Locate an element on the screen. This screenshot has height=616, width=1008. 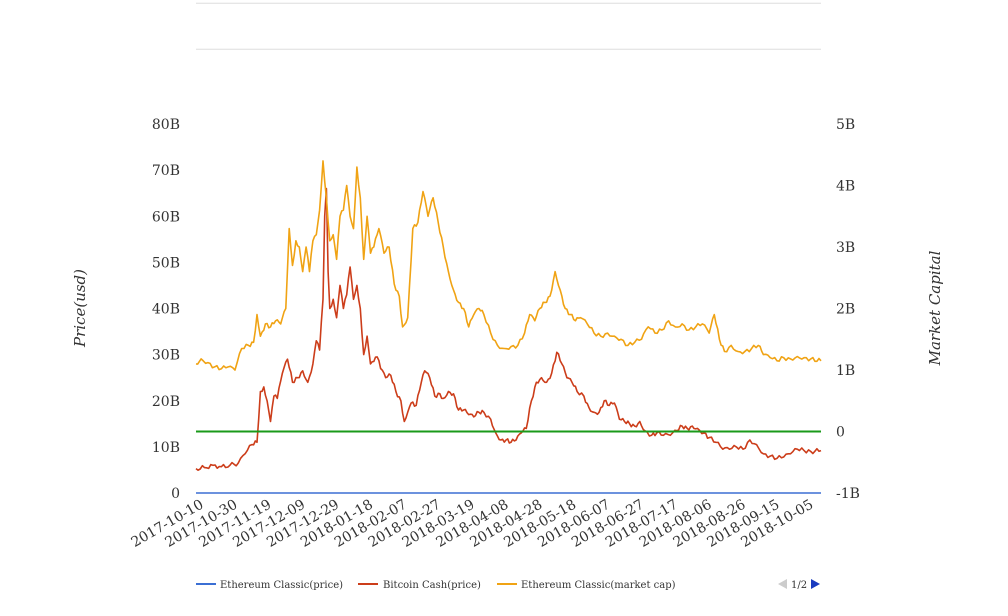
y-axis-right-title: Market Capital is located at coordinates (935, 308).